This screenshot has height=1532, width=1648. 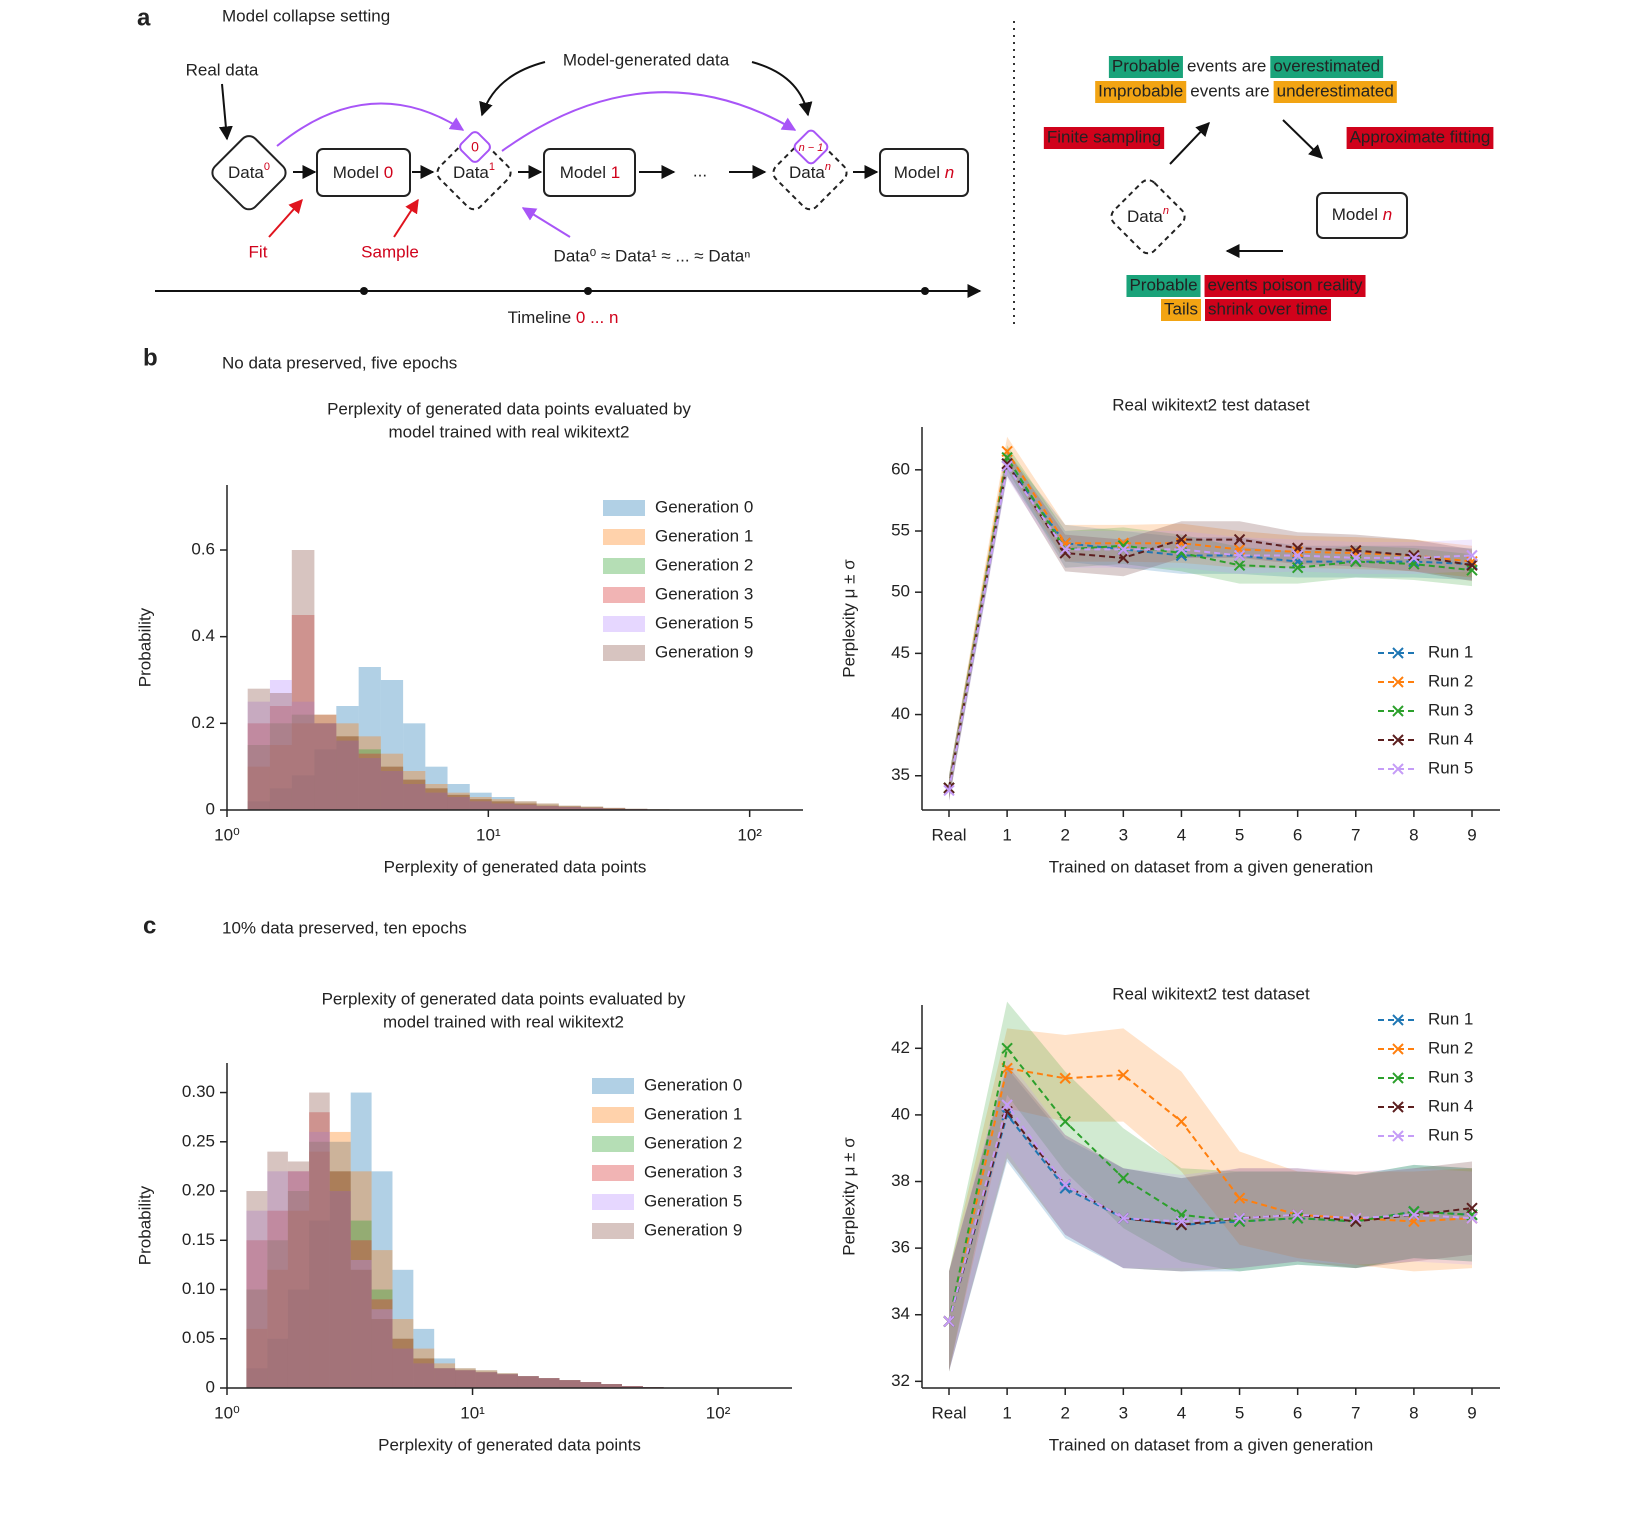 What do you see at coordinates (222, 69) in the screenshot?
I see `label: Real data` at bounding box center [222, 69].